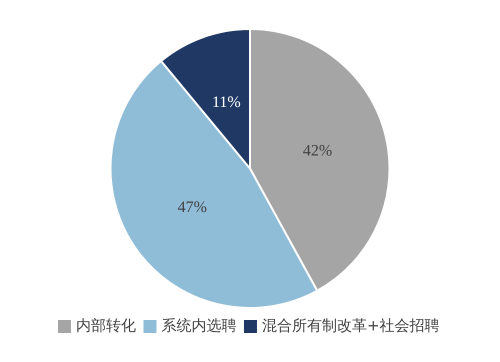 The height and width of the screenshot is (362, 500). I want to click on legend-label: 系统内选聘, so click(198, 325).